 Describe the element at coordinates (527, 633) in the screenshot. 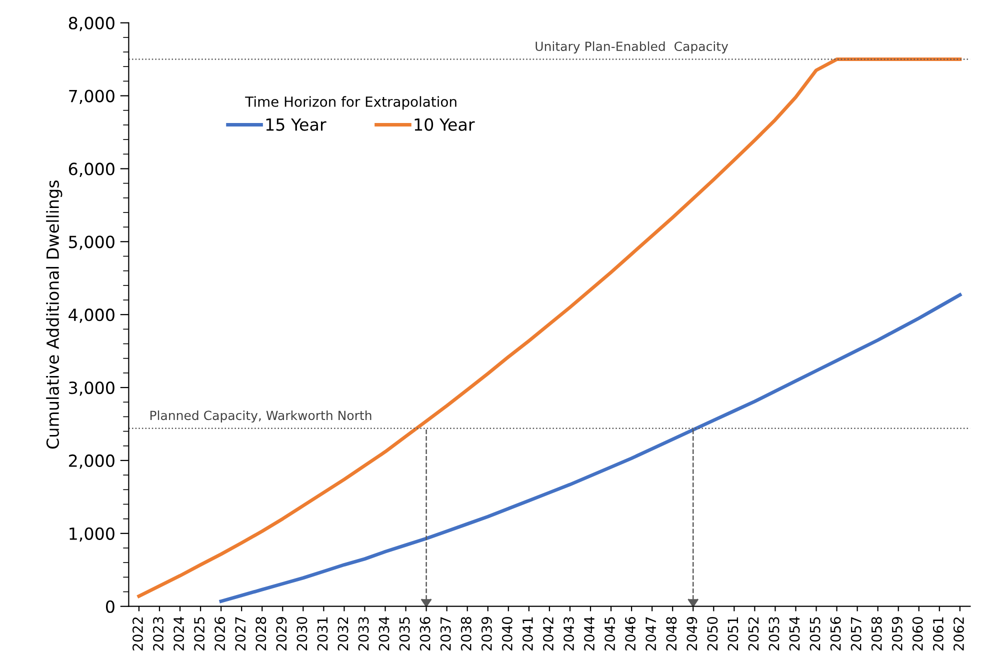

I see `x-tick-label: 2041` at that location.